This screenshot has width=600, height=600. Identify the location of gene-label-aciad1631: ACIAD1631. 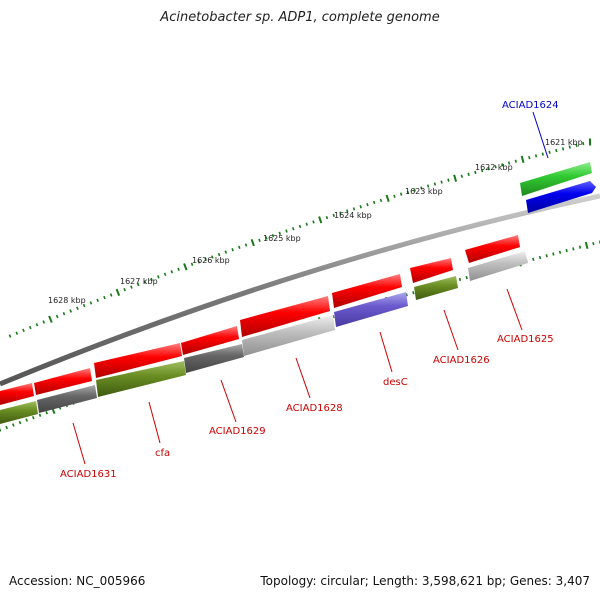
(88, 474).